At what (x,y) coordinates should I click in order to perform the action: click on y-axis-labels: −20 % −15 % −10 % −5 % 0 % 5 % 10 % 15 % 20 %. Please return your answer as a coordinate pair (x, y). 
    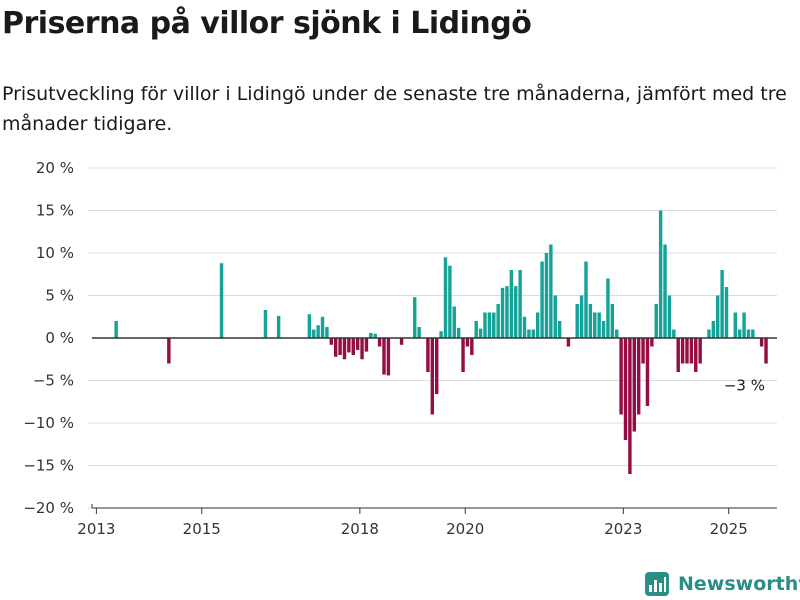
    Looking at the image, I should click on (48, 338).